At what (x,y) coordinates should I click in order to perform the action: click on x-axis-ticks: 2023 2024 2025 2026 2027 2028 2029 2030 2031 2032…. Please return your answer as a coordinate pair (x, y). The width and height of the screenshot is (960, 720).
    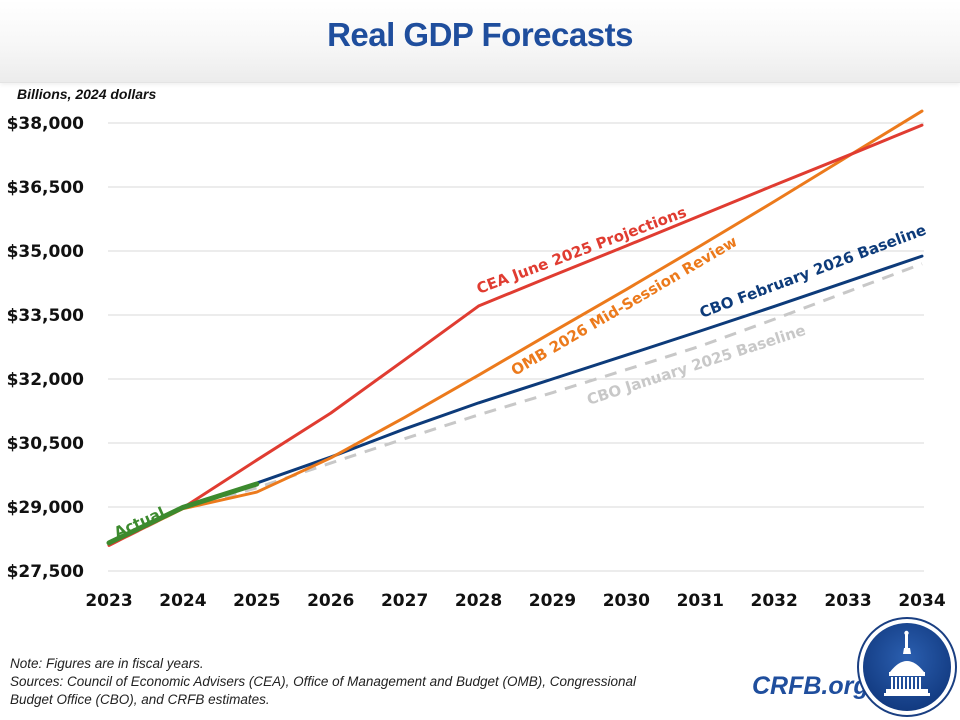
    Looking at the image, I should click on (515, 601).